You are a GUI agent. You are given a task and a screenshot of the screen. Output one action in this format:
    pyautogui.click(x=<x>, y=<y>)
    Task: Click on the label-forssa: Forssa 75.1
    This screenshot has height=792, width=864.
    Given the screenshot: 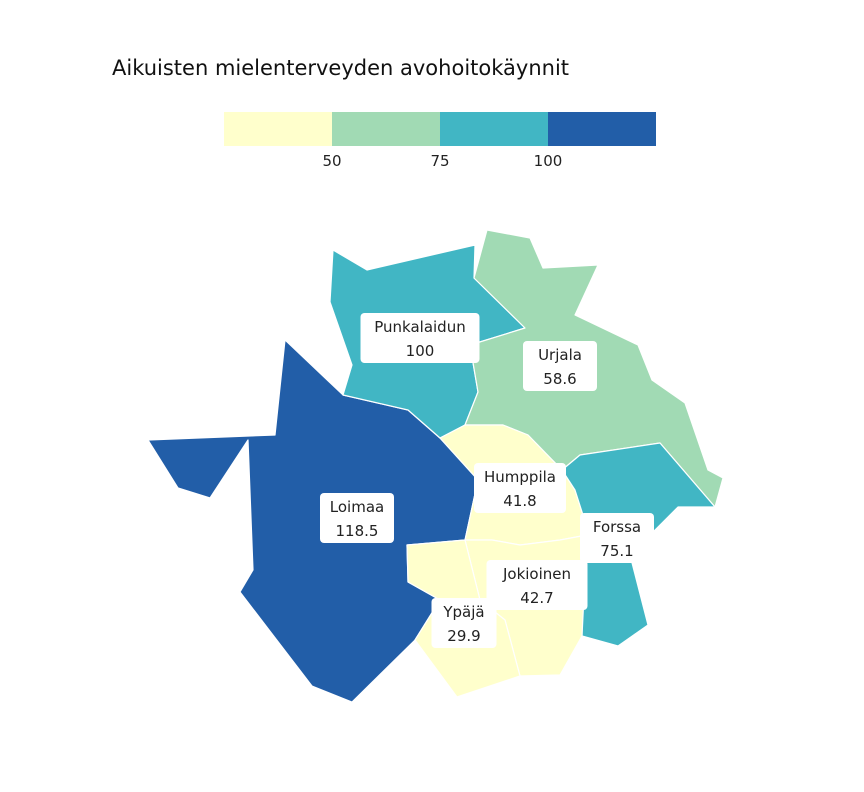 What is the action you would take?
    pyautogui.click(x=617, y=538)
    